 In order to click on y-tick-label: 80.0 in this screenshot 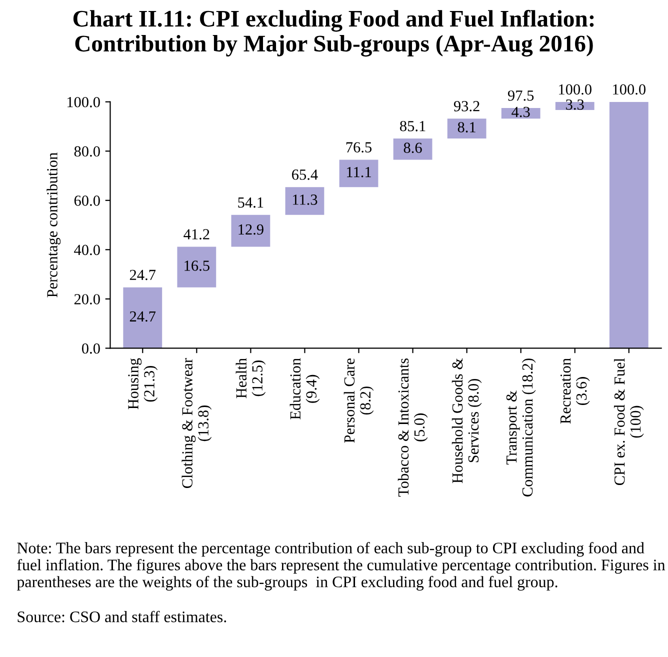, I will do `click(87, 151)`.